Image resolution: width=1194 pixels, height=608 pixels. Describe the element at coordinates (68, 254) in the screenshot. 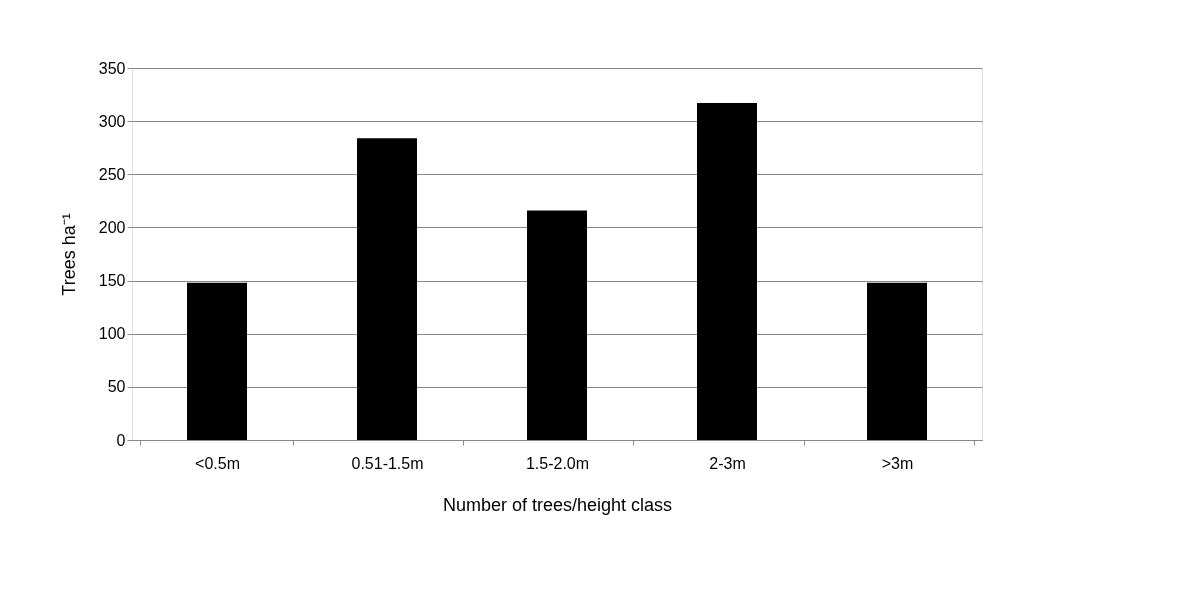

I see `y-axis-title: Trees ha⁻¹` at that location.